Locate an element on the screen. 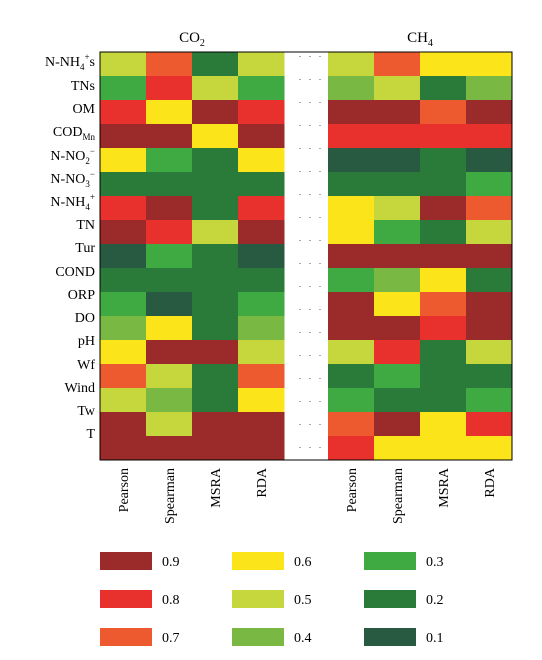  row-label-codmn: CODMn is located at coordinates (74, 133).